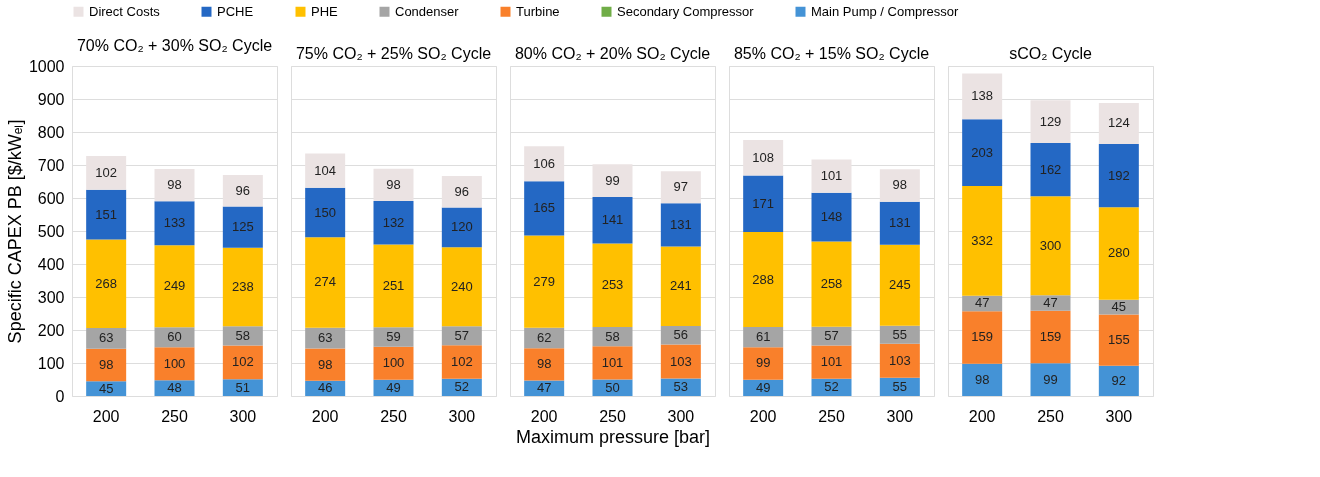 The width and height of the screenshot is (1320, 477). I want to click on data-label: 133, so click(174, 223).